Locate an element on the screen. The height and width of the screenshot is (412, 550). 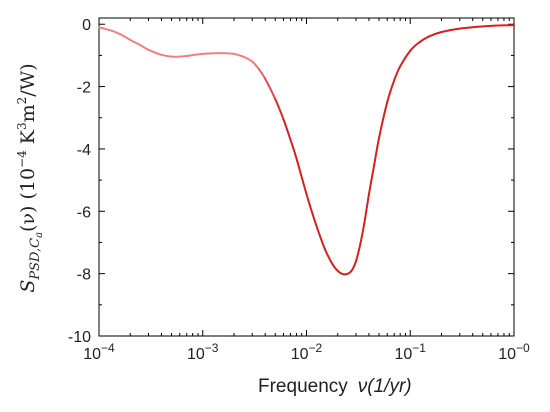
y-axis-label-subsub: a is located at coordinates (39, 235).